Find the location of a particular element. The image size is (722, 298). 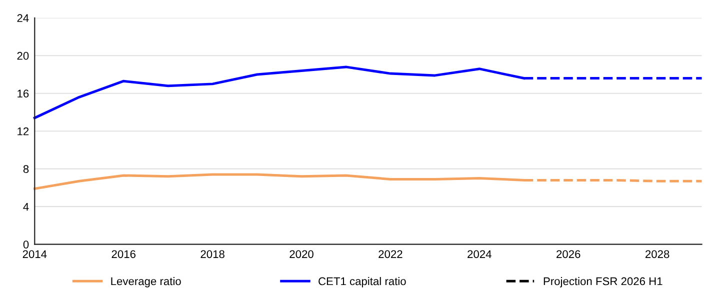

y-tick-label: 0 is located at coordinates (26, 244).